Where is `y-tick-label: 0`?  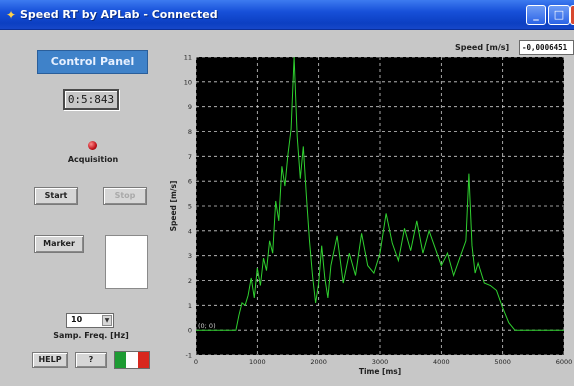
y-tick-label: 0 is located at coordinates (190, 331).